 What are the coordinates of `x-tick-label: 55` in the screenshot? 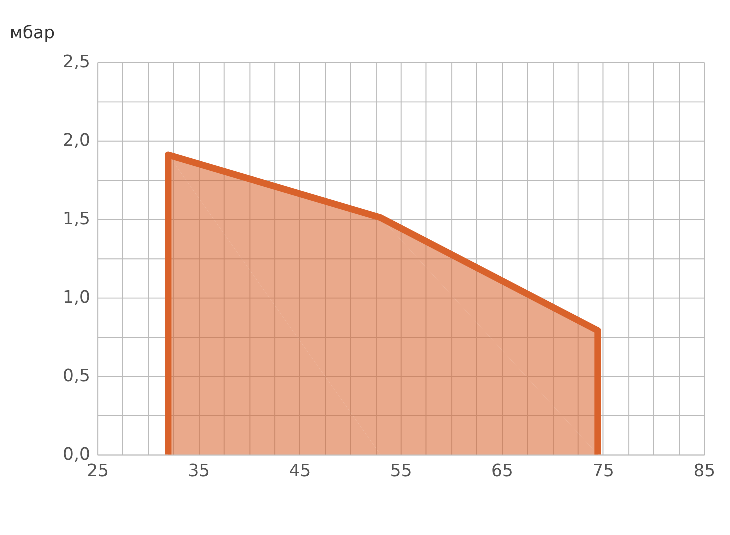 It's located at (401, 471).